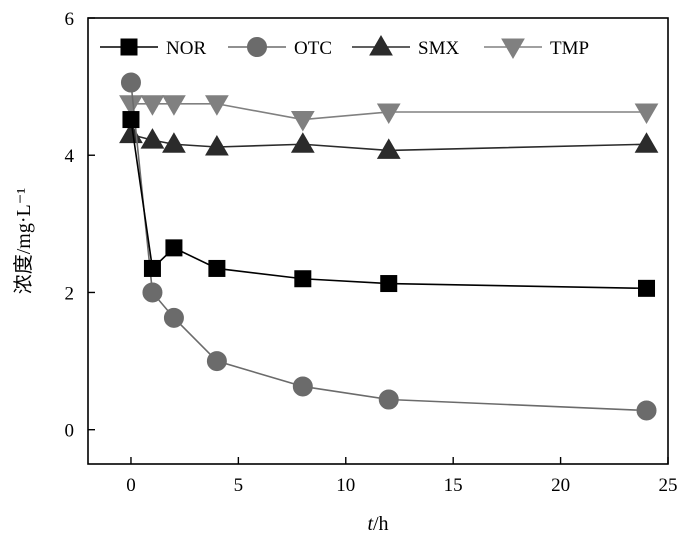  Describe the element at coordinates (70, 19) in the screenshot. I see `y-tick-label: 6` at that location.